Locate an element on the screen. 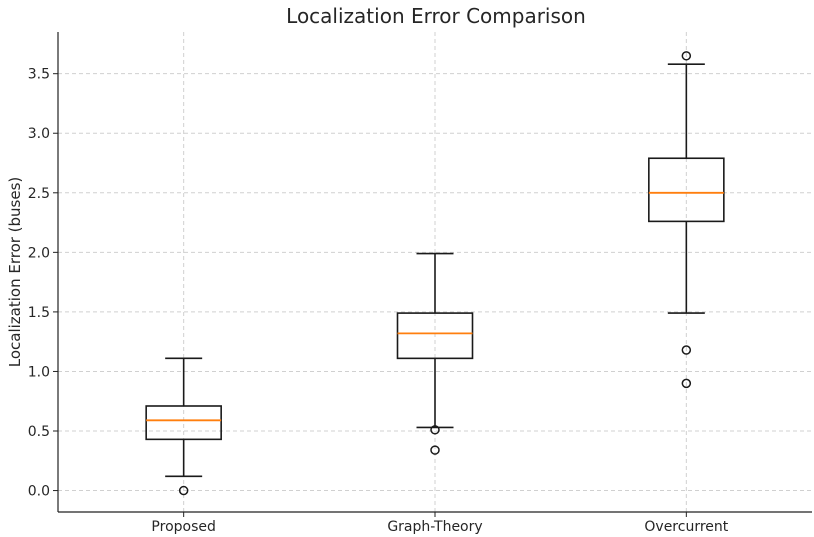 The image size is (814, 537). box-group-overcurrent is located at coordinates (686, 220).